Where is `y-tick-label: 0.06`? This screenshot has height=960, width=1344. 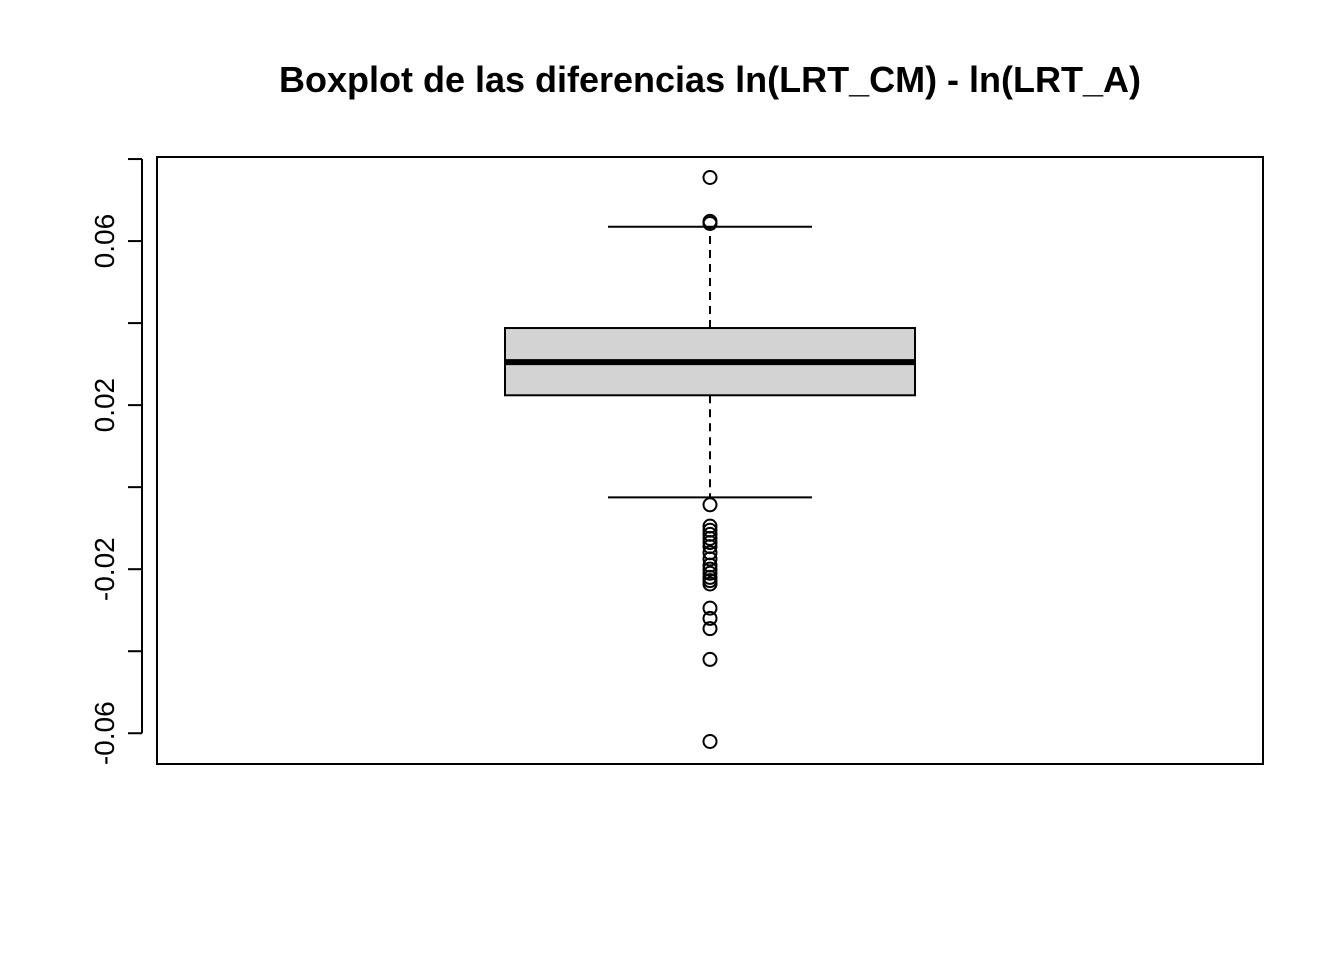
y-tick-label: 0.06 is located at coordinates (104, 241).